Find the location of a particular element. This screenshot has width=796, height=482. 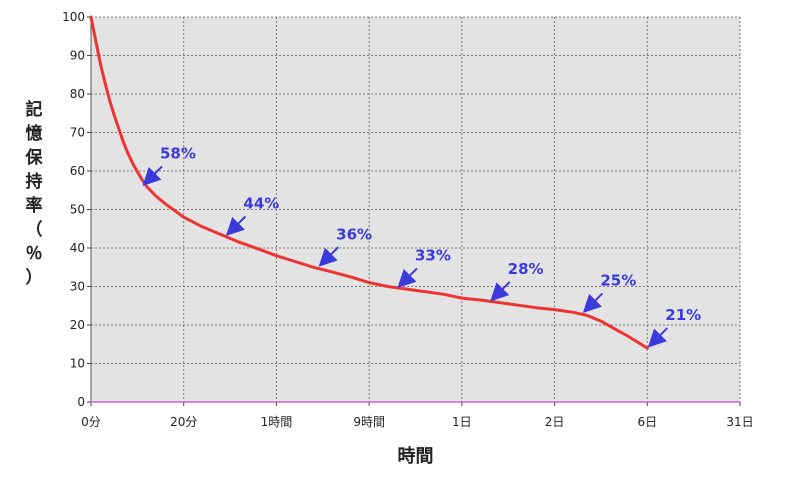

annotation-label: 25% is located at coordinates (618, 280).